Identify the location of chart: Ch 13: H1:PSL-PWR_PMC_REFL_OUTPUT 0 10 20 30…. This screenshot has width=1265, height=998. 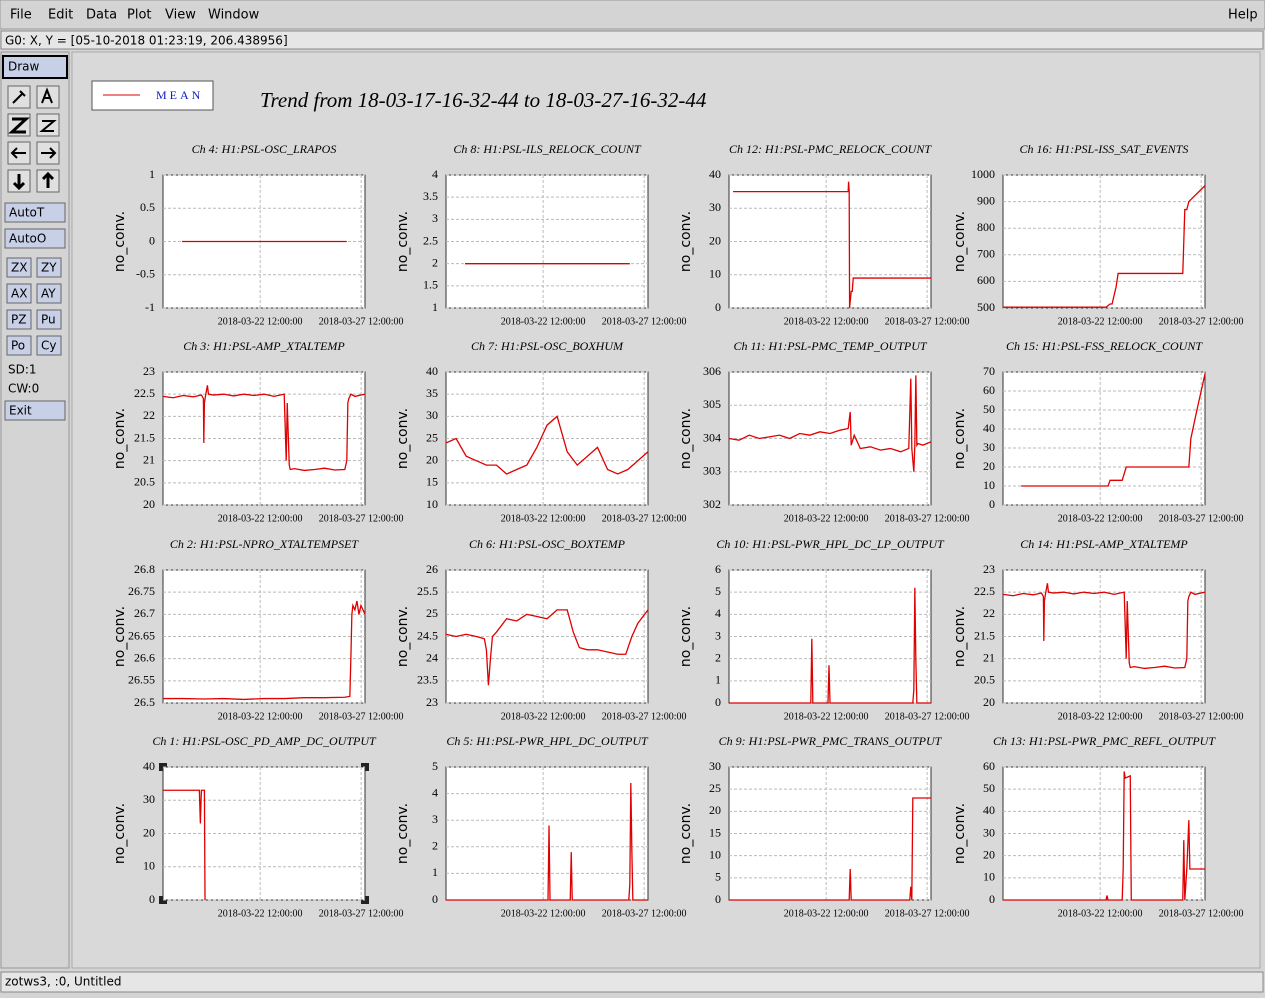
(1098, 827).